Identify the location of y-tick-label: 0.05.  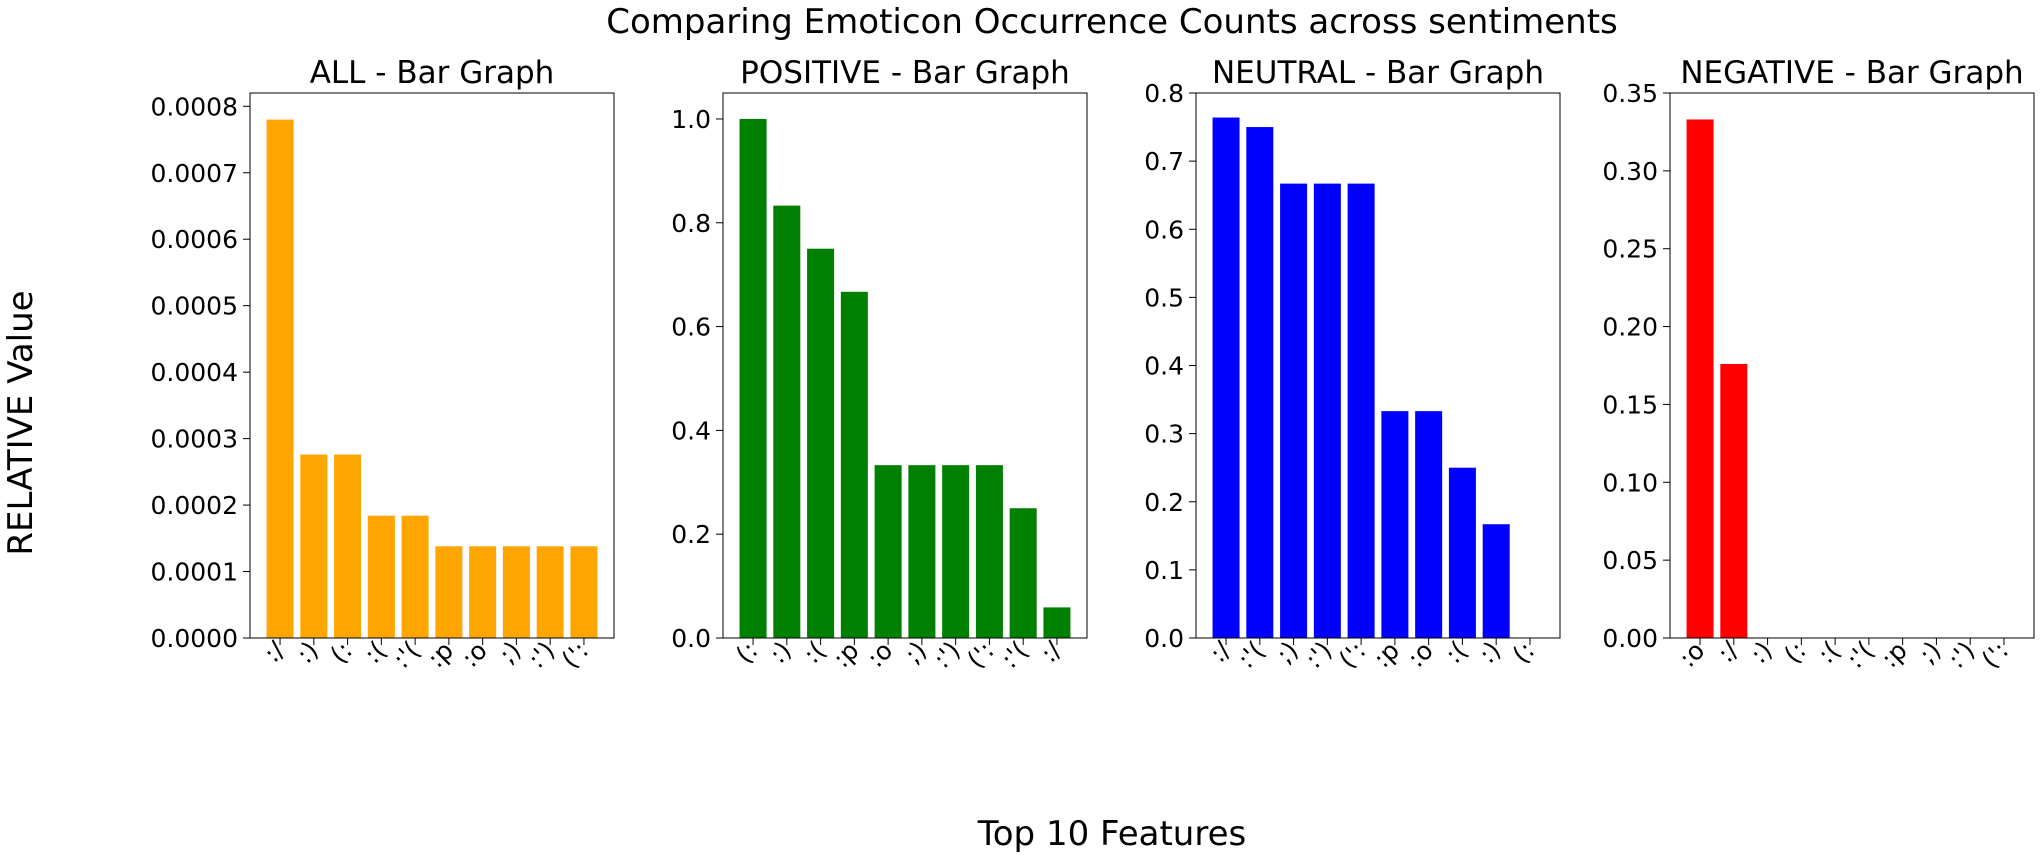
(1630, 560).